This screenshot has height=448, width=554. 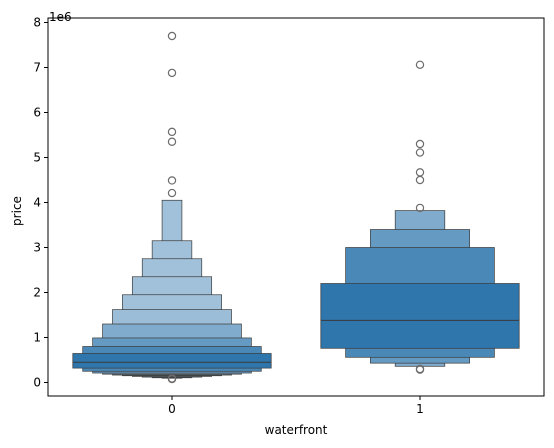 I want to click on y-tick-label: 0, so click(x=37, y=383).